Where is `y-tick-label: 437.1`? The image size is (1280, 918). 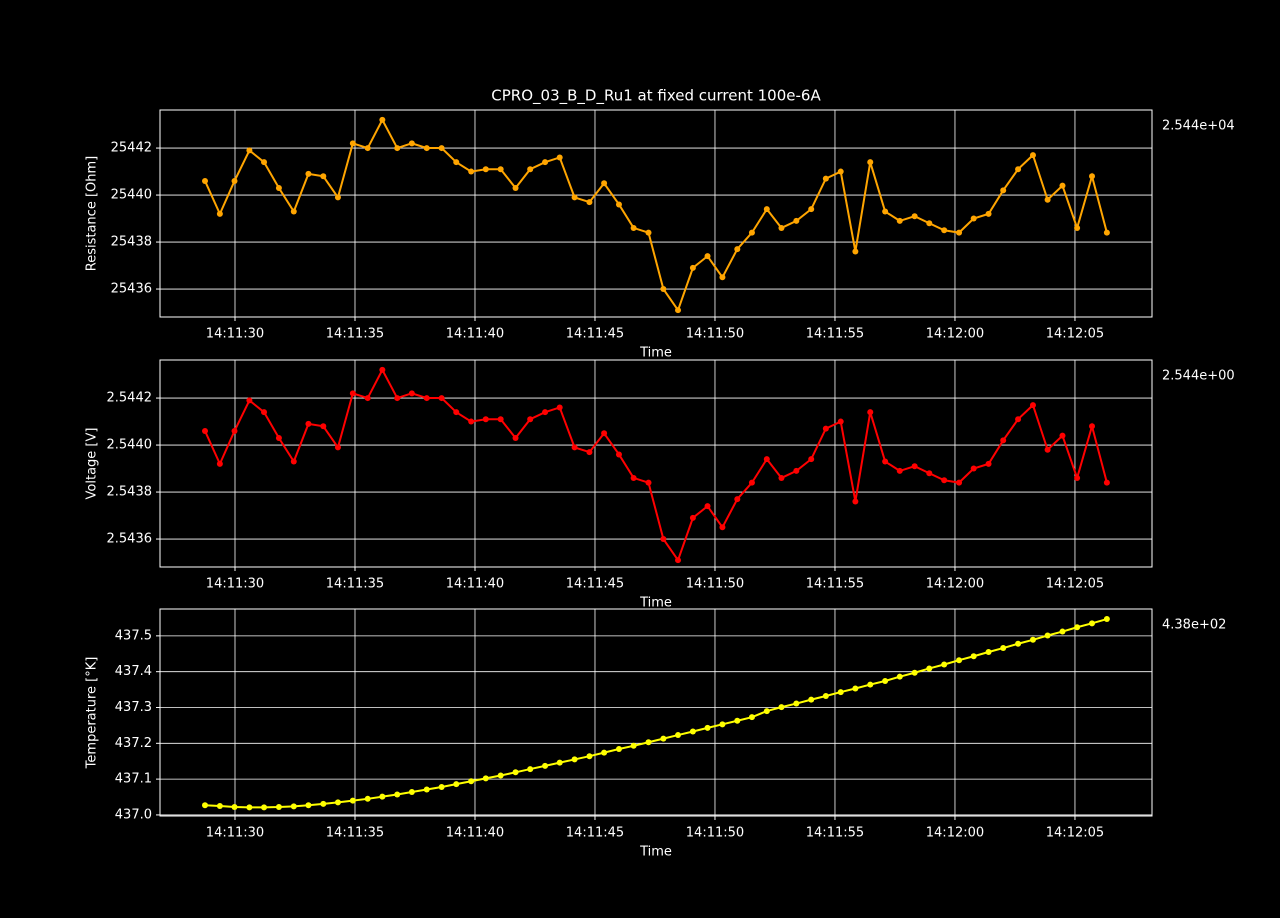
y-tick-label: 437.1 is located at coordinates (133, 779).